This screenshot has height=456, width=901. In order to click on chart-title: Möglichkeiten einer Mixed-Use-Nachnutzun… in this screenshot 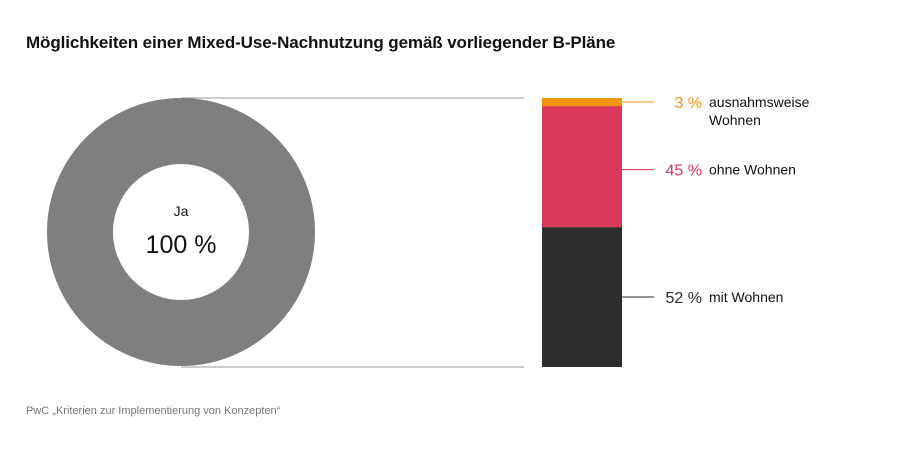, I will do `click(321, 42)`.